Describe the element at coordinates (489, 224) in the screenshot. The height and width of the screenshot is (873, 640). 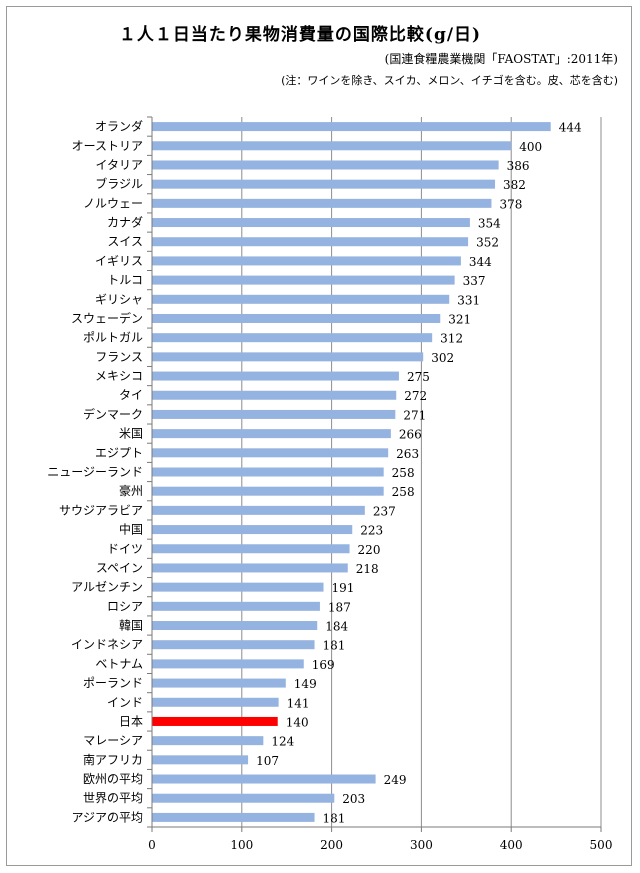
I see `value-label-5: 354` at that location.